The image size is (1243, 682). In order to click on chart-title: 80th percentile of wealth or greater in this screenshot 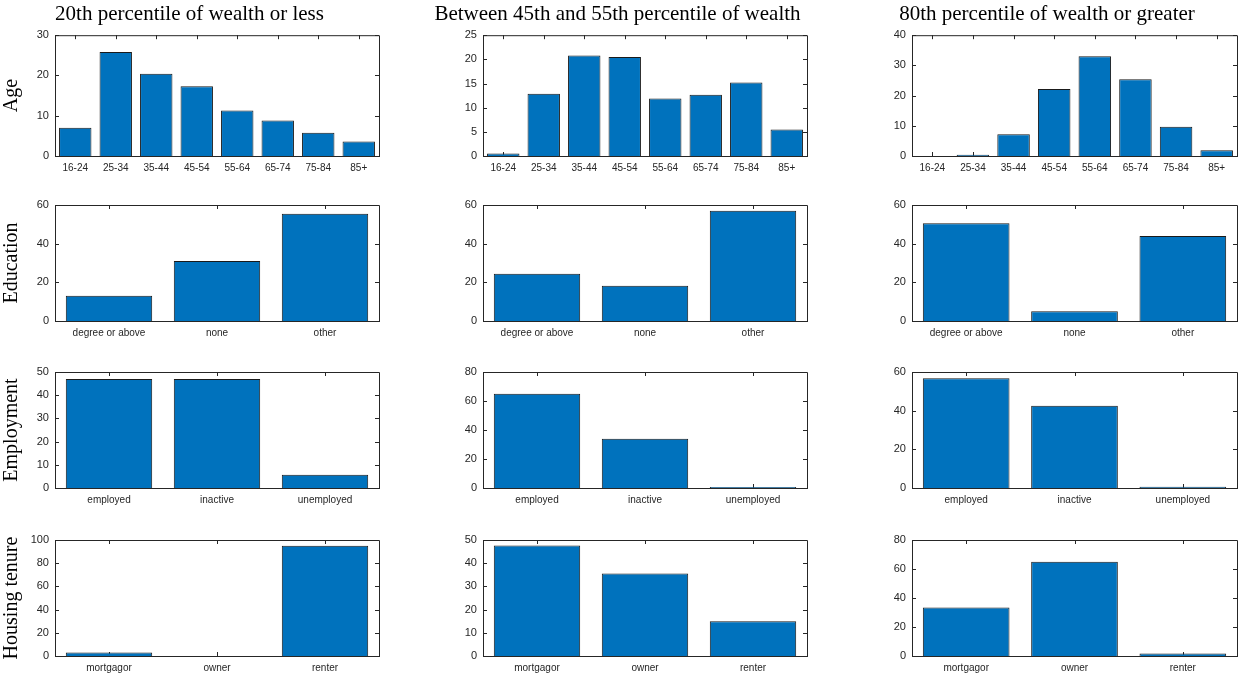, I will do `click(1047, 13)`.